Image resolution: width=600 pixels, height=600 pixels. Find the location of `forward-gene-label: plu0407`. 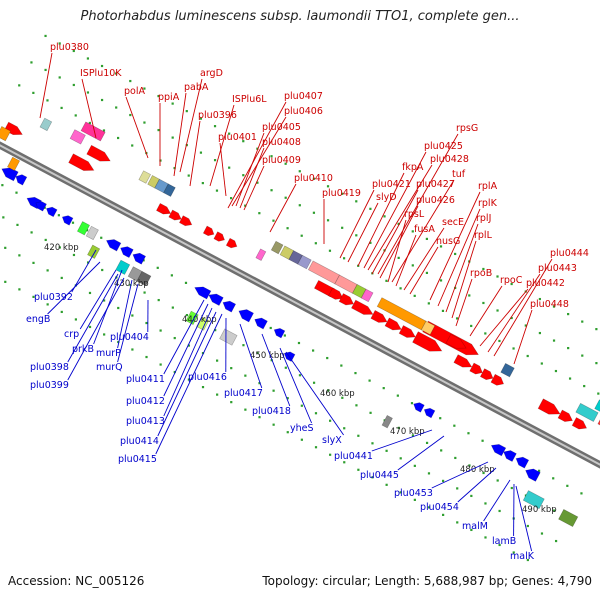

forward-gene-label: plu0407 is located at coordinates (303, 96).